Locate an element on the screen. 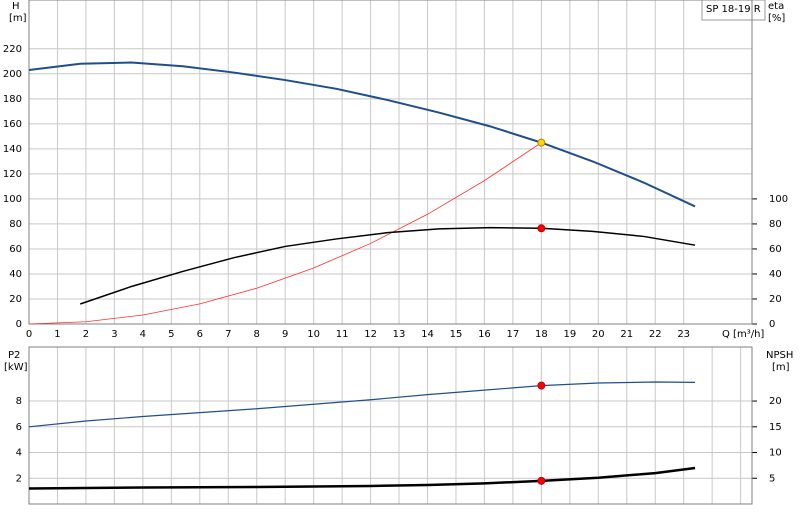  y-tick-label: 20 is located at coordinates (15, 299).